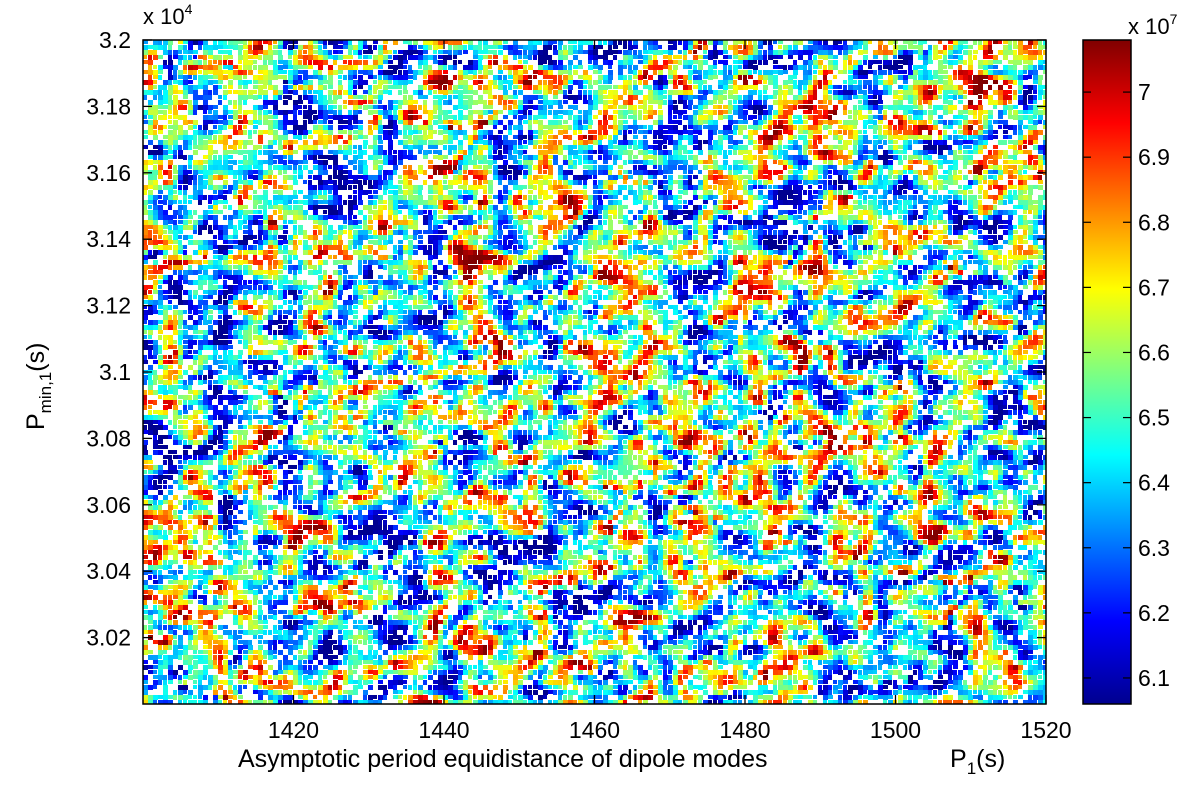 The width and height of the screenshot is (1200, 789). What do you see at coordinates (108, 571) in the screenshot?
I see `y-tick-label: 3.04` at bounding box center [108, 571].